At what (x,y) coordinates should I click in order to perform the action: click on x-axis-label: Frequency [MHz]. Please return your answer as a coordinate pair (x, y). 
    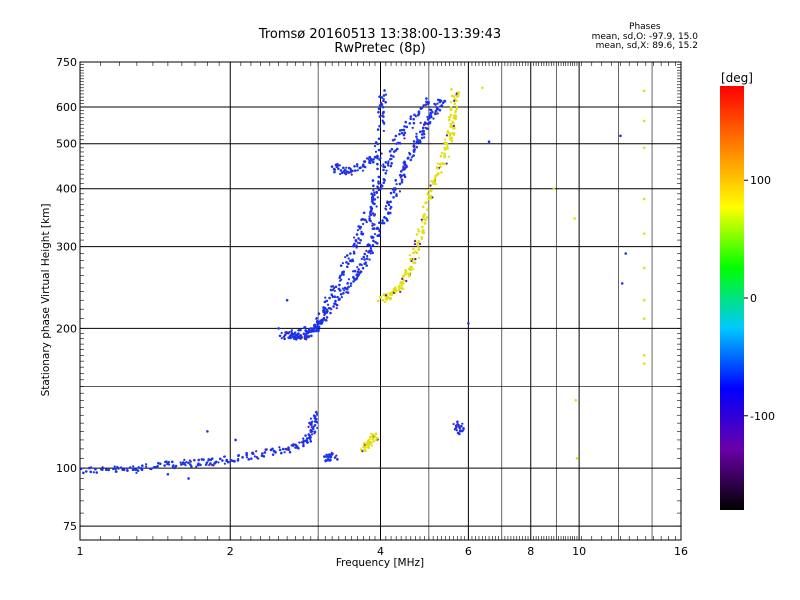
    Looking at the image, I should click on (380, 563).